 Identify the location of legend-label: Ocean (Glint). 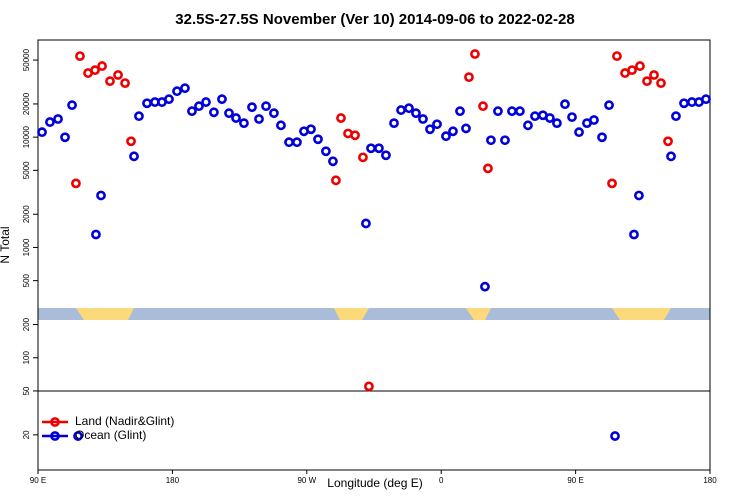
(110, 435).